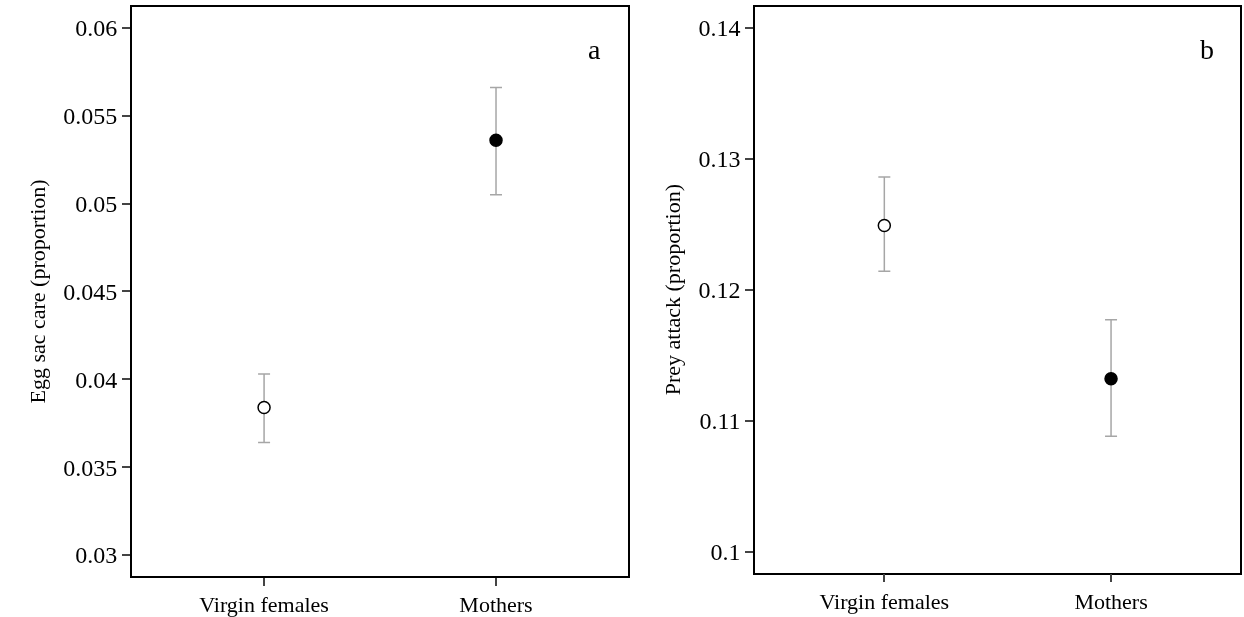  I want to click on y-tick-label: 0.06, so click(96, 28).